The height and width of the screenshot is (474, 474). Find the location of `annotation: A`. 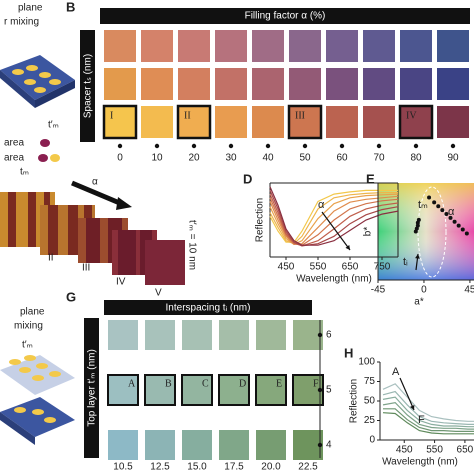

annotation: A is located at coordinates (396, 372).